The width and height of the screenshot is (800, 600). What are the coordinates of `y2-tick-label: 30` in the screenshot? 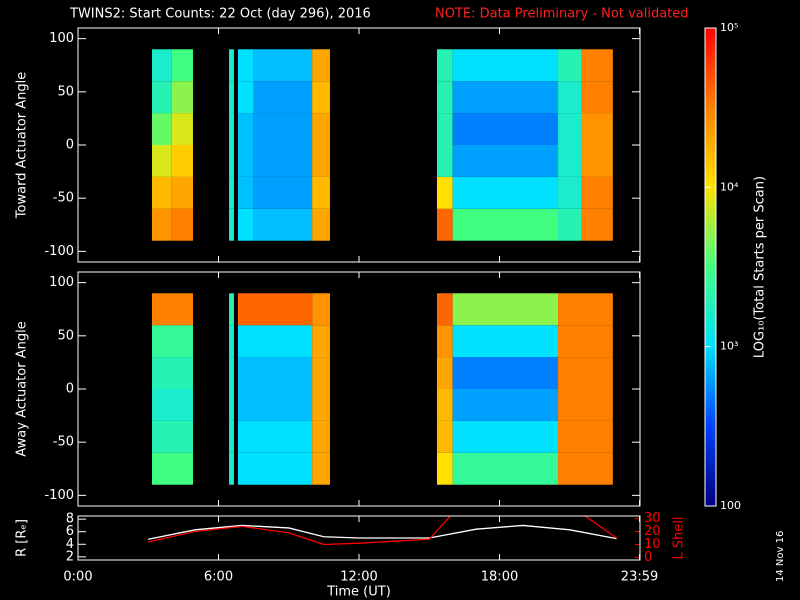 It's located at (652, 518).